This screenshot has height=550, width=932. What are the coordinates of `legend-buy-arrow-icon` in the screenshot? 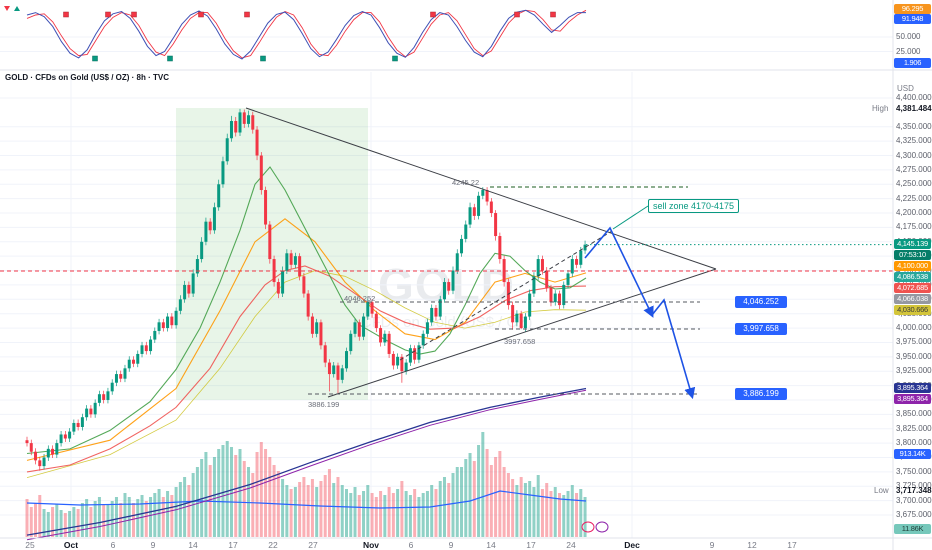 It's located at (17, 8).